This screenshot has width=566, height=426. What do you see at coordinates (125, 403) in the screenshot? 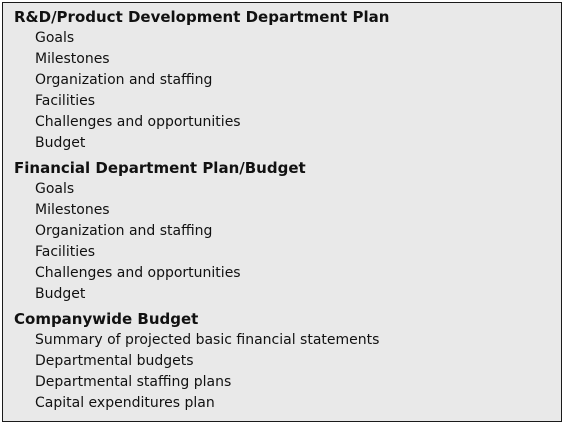
I see `list-item: Capital expenditures plan` at bounding box center [125, 403].